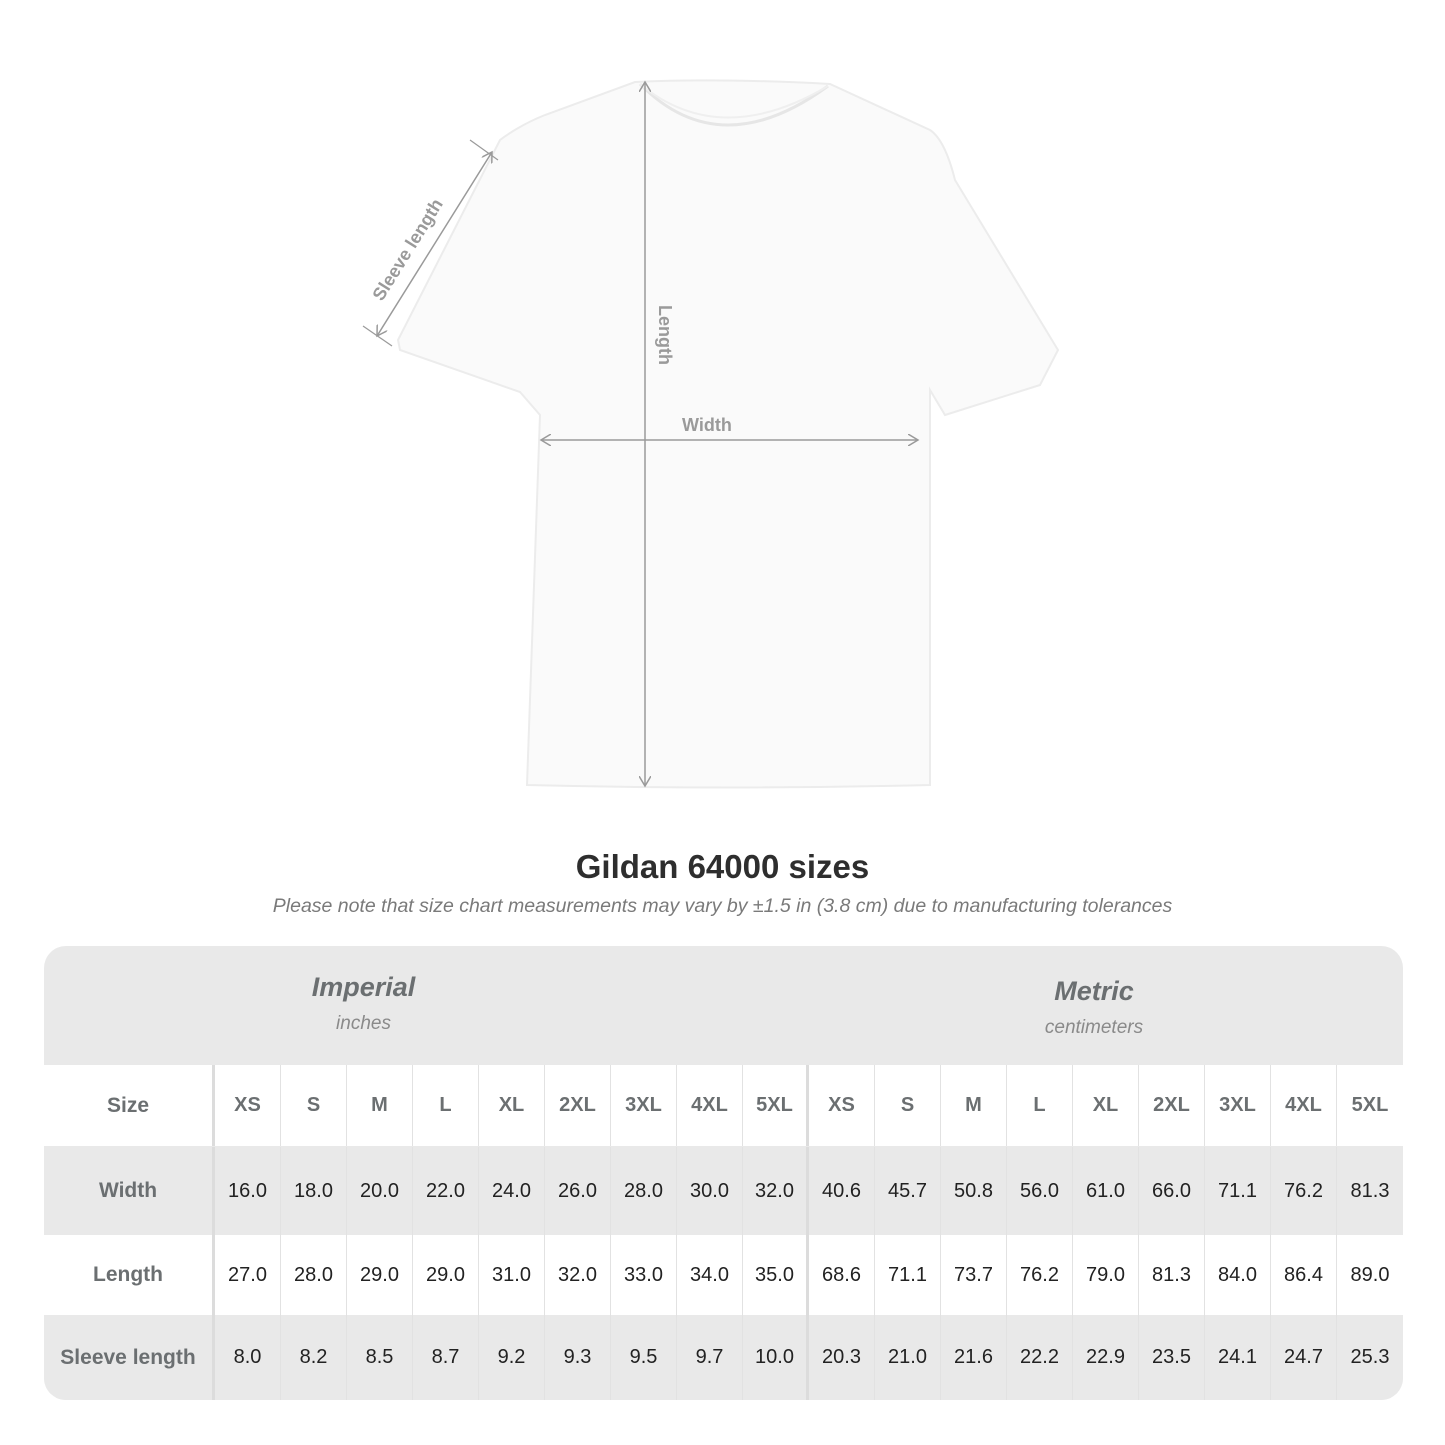 Image resolution: width=1445 pixels, height=1445 pixels. What do you see at coordinates (1304, 1275) in the screenshot?
I see `metric-value-cell: 86.4` at bounding box center [1304, 1275].